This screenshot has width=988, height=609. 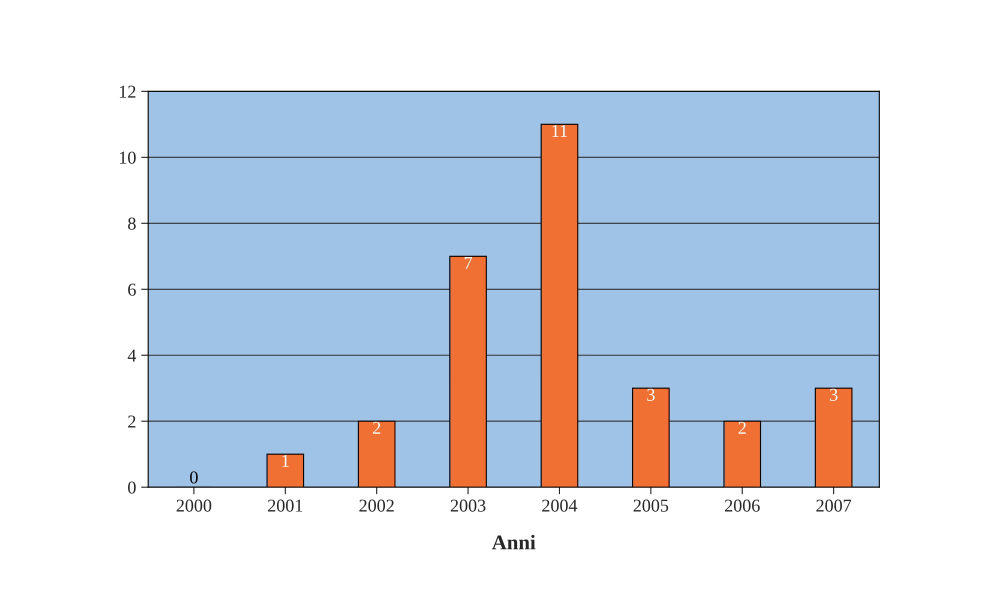 I want to click on y-tick-label: 6, so click(x=132, y=290).